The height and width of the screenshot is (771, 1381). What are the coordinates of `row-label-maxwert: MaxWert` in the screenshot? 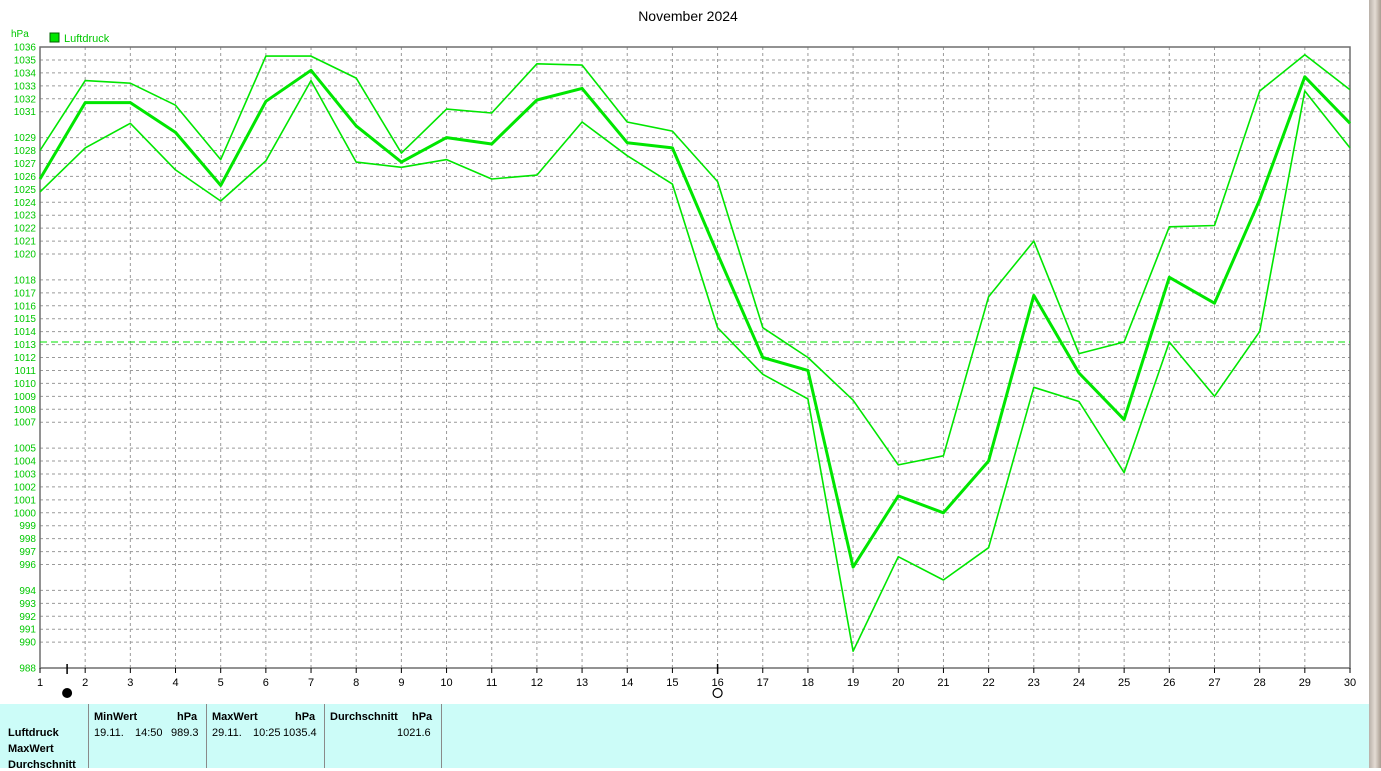 It's located at (31, 749).